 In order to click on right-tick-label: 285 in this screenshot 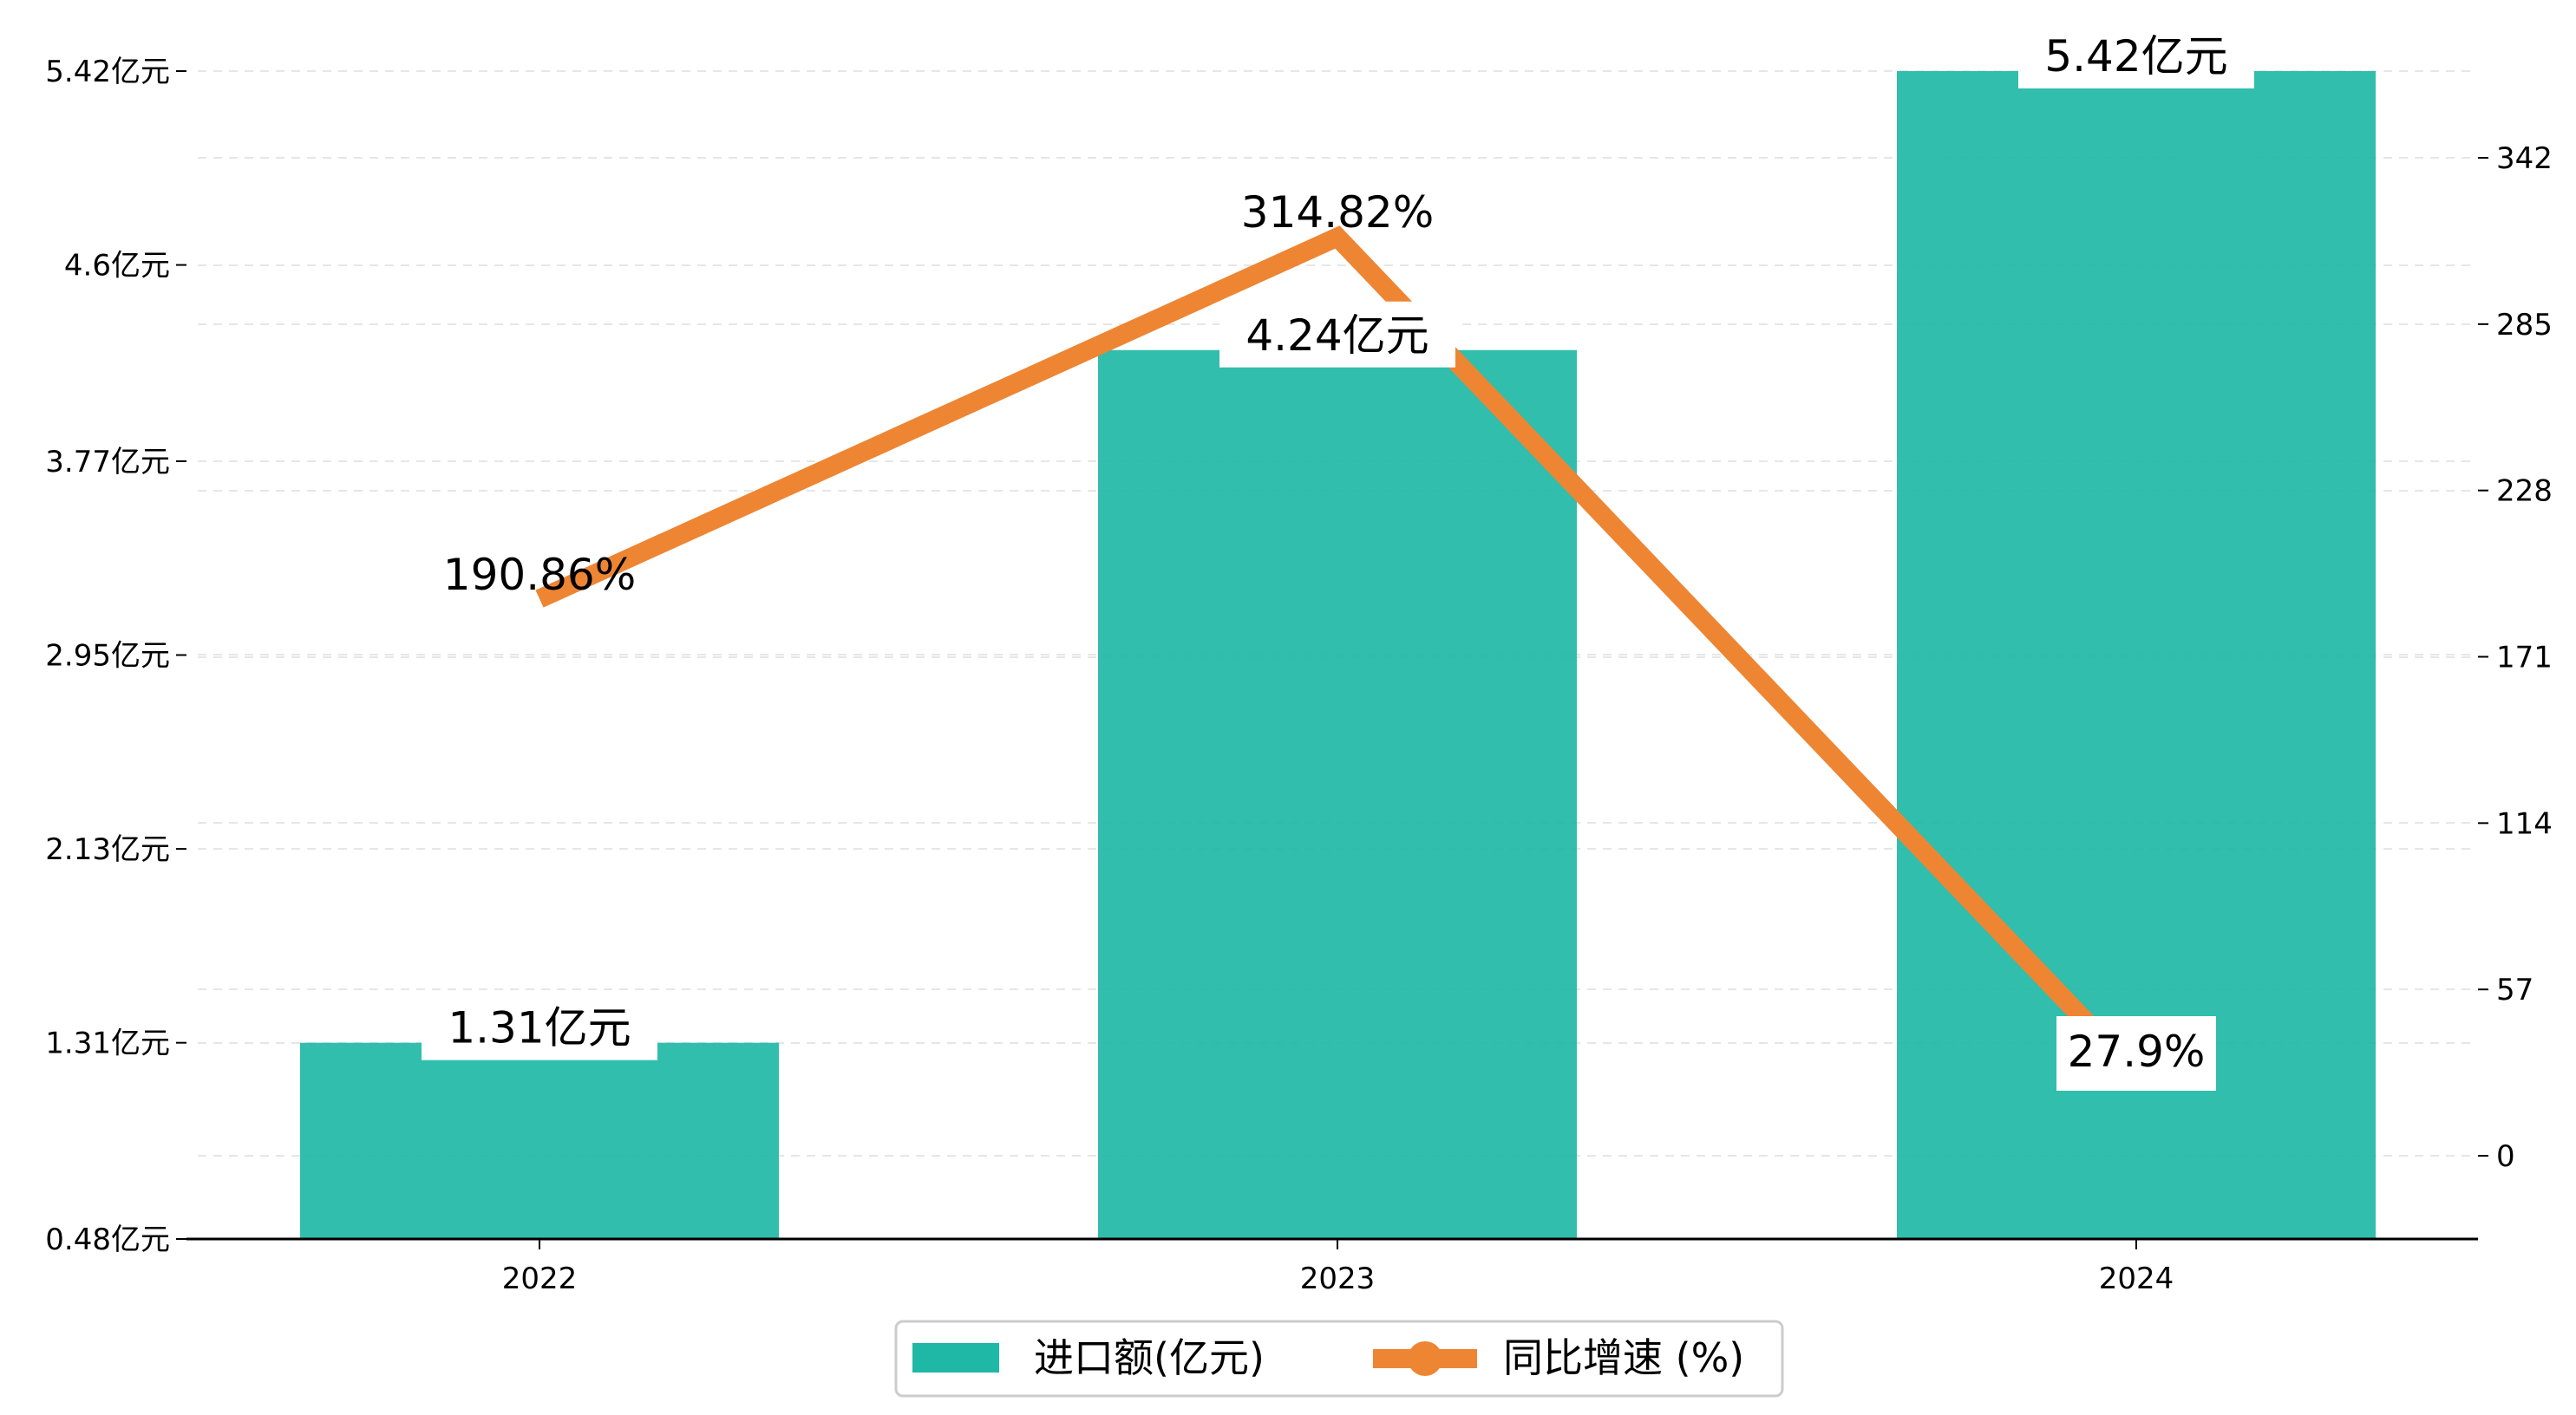, I will do `click(2524, 325)`.